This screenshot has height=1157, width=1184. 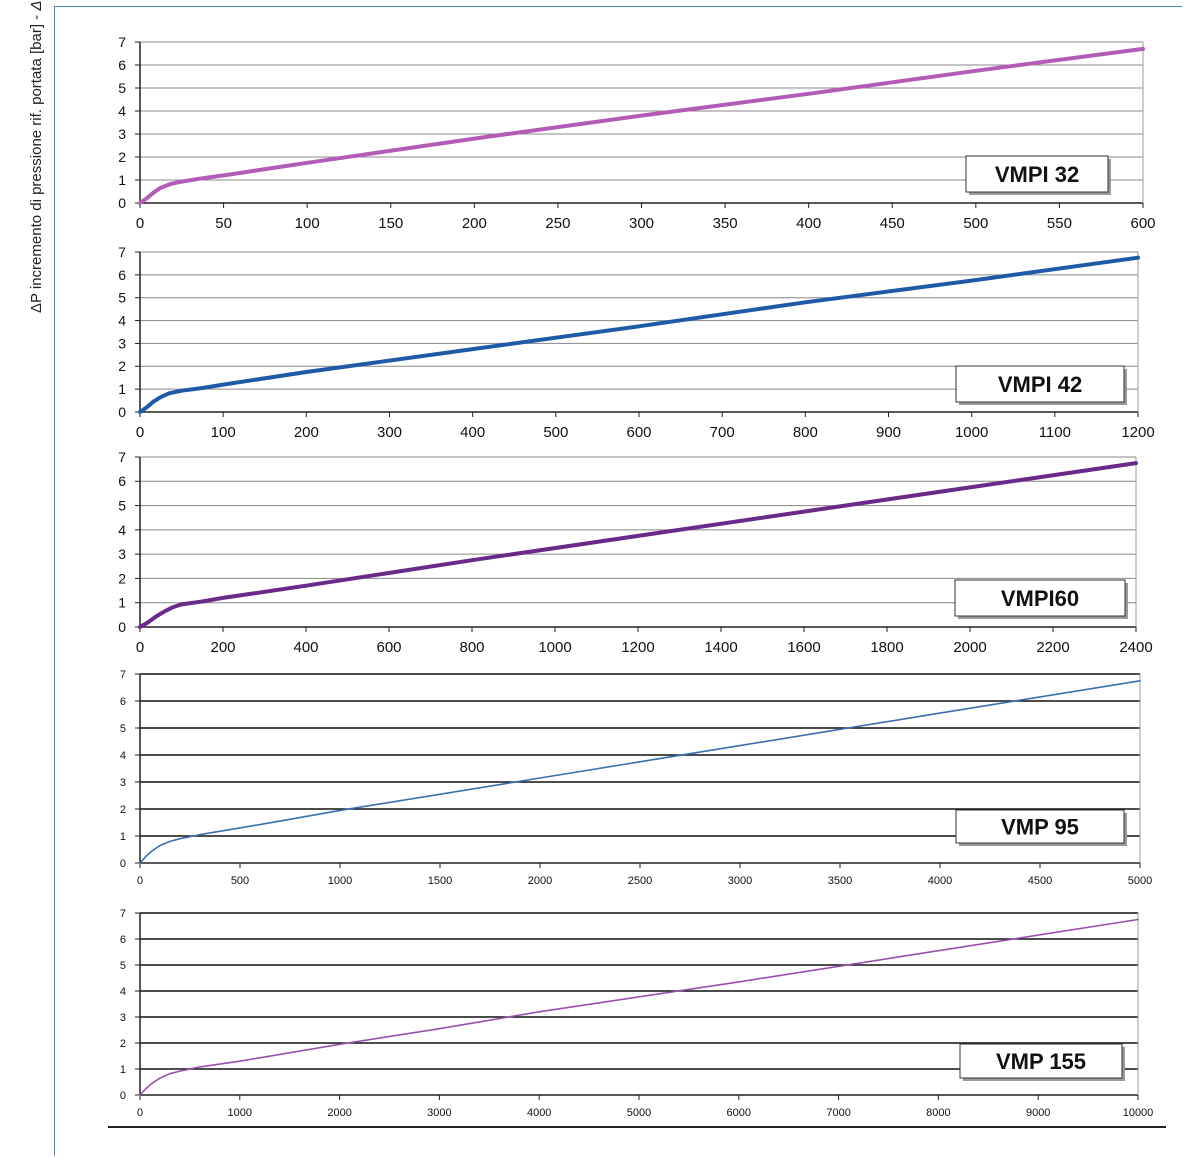 I want to click on x-tick-label: 7000, so click(x=838, y=1113).